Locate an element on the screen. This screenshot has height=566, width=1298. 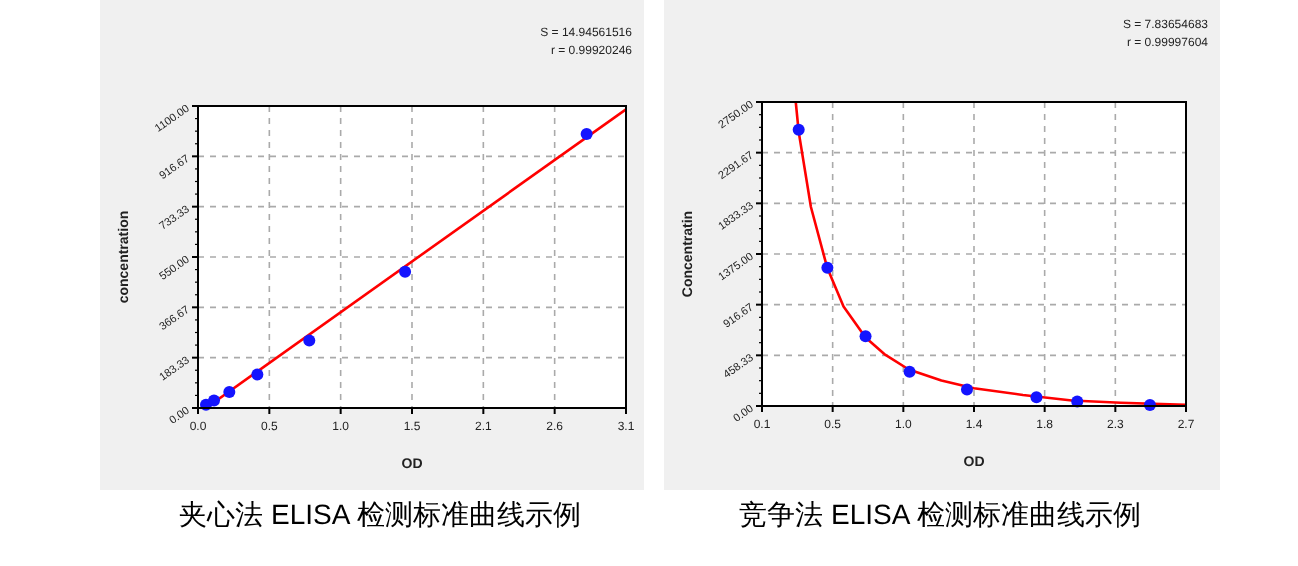
text: 竞争法 ELISA 检测标准曲线示例 is located at coordinates (940, 514).